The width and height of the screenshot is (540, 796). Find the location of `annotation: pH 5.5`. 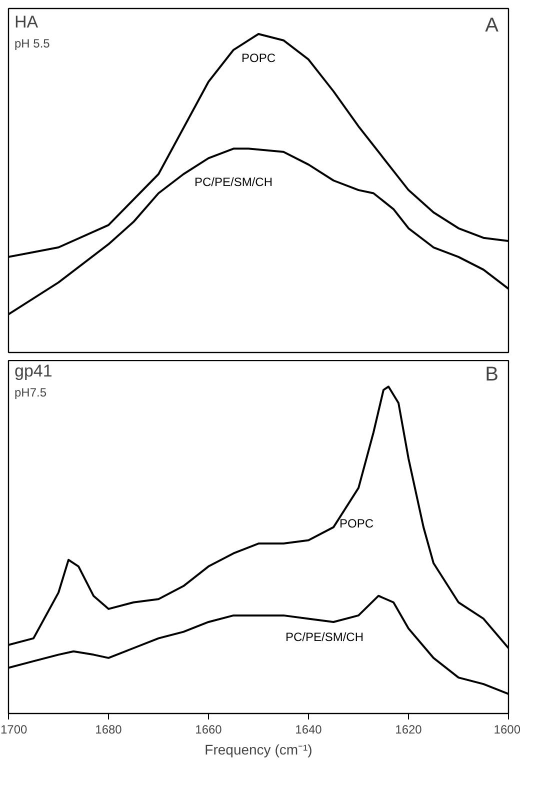

annotation: pH 5.5 is located at coordinates (32, 43).